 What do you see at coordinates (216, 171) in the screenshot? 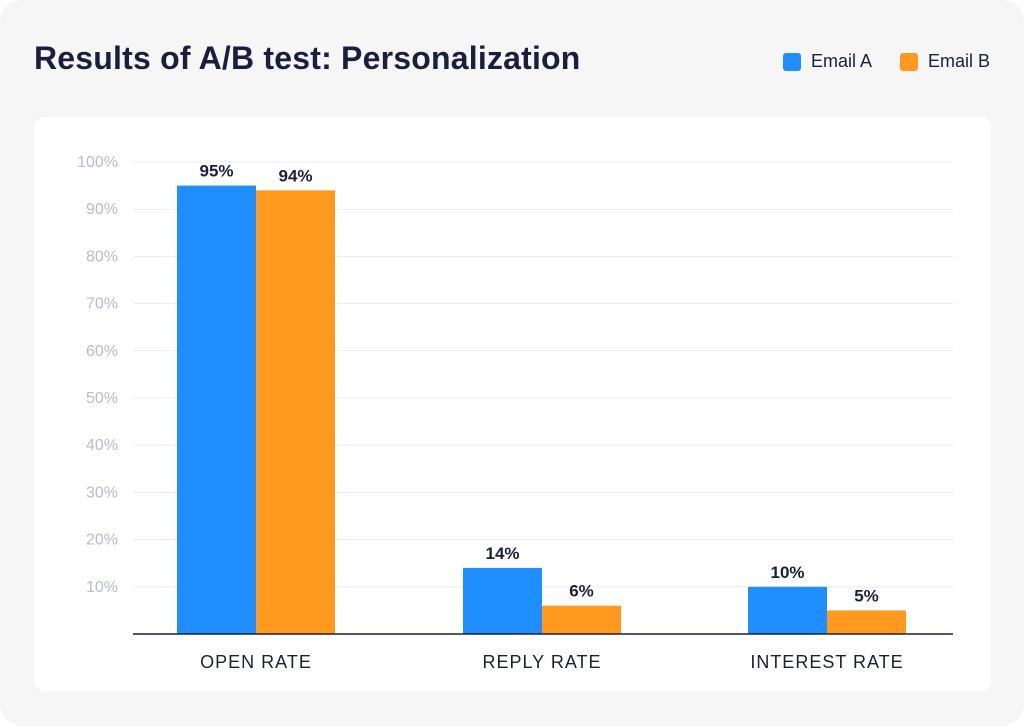
I see `data-label: 95%` at bounding box center [216, 171].